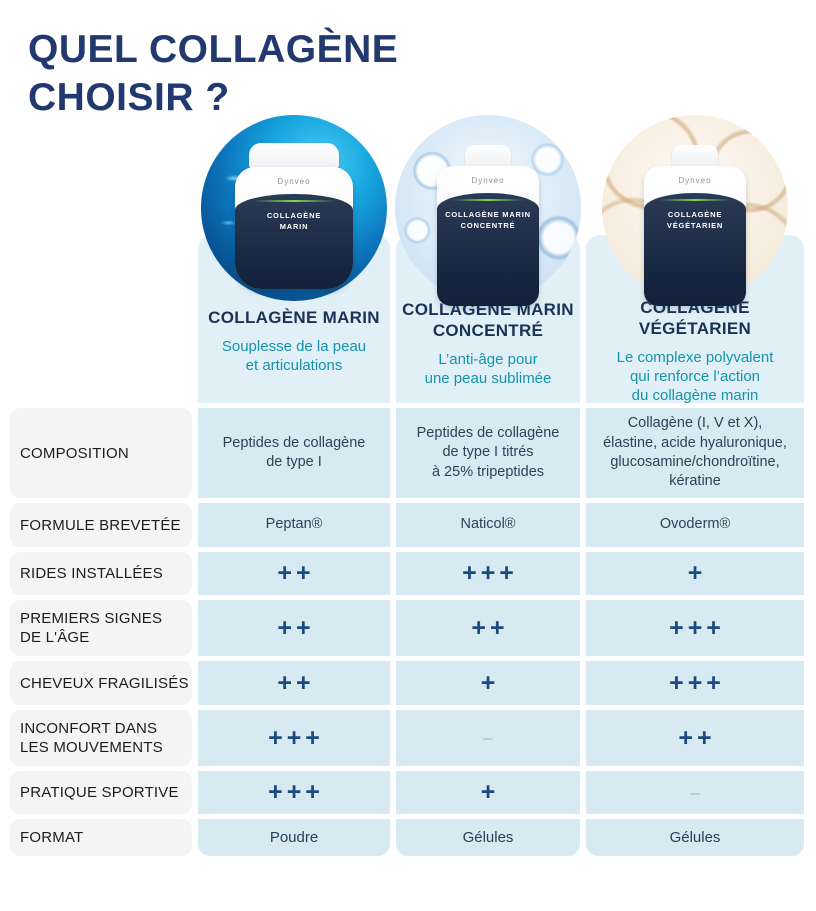 This screenshot has height=911, width=816. What do you see at coordinates (294, 525) in the screenshot?
I see `patented-formula-cell: Peptan®` at bounding box center [294, 525].